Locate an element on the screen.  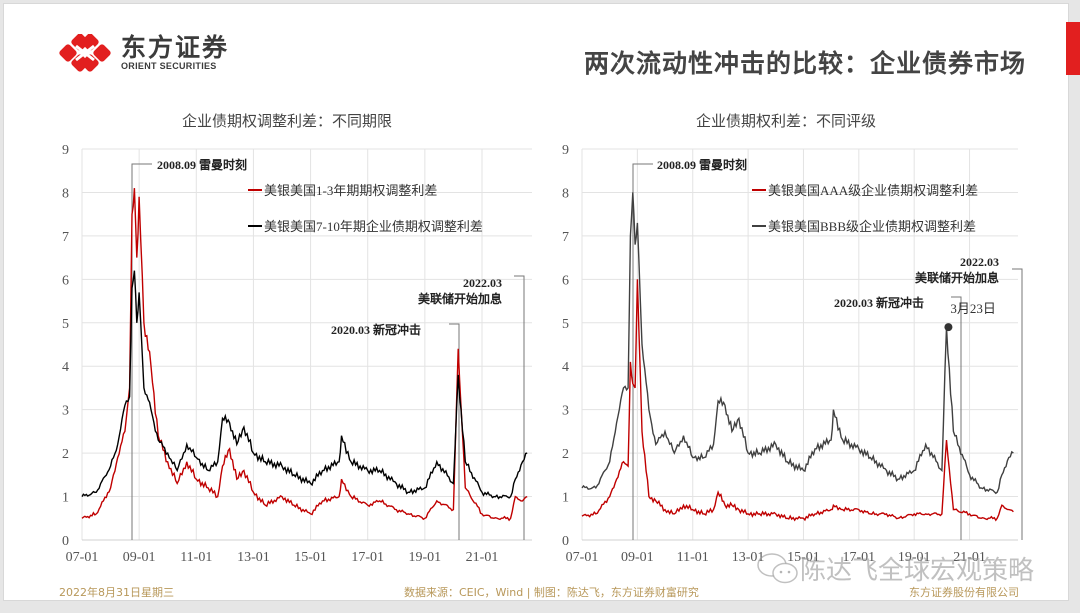
orient-logo-icon is located at coordinates (85, 53).